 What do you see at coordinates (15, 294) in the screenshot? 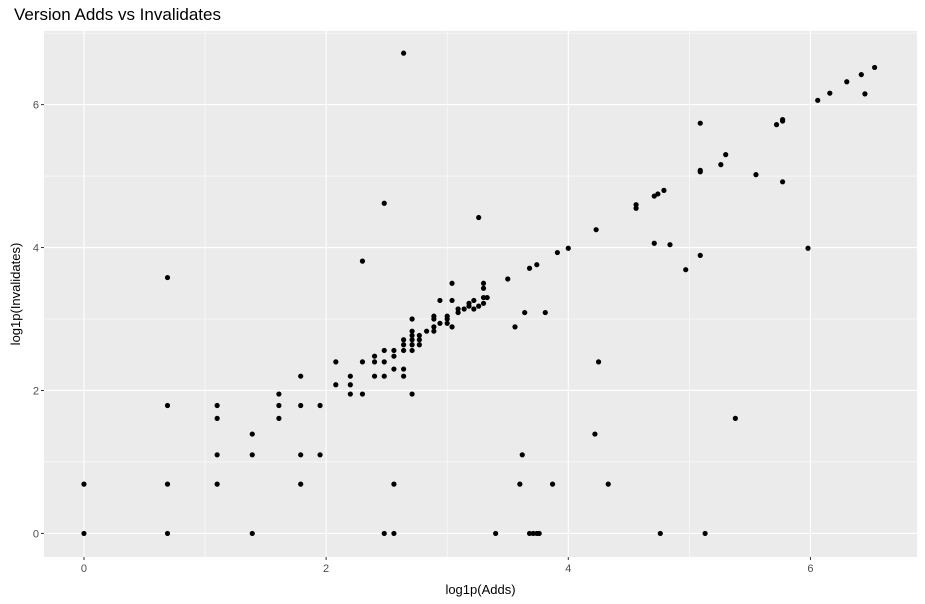
I see `y-axis-title: log1p(Invalidates)` at bounding box center [15, 294].